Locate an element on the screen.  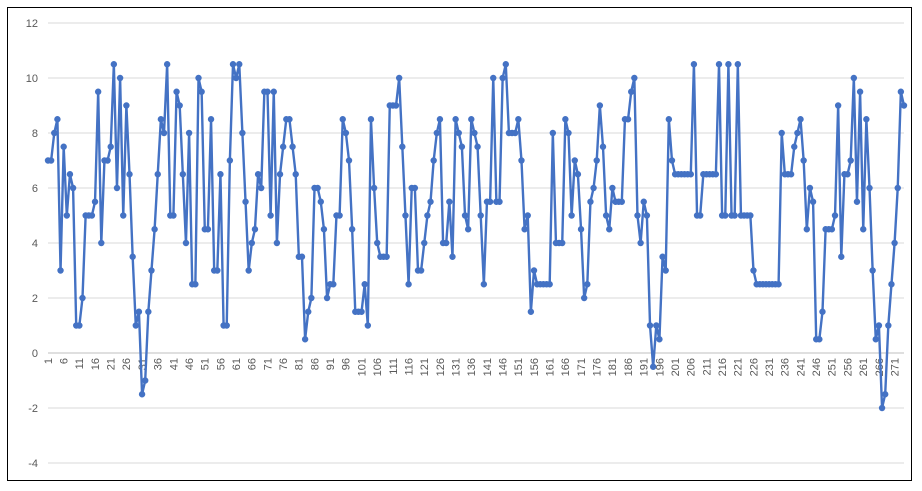
x-tick-label: 211 is located at coordinates (707, 367).